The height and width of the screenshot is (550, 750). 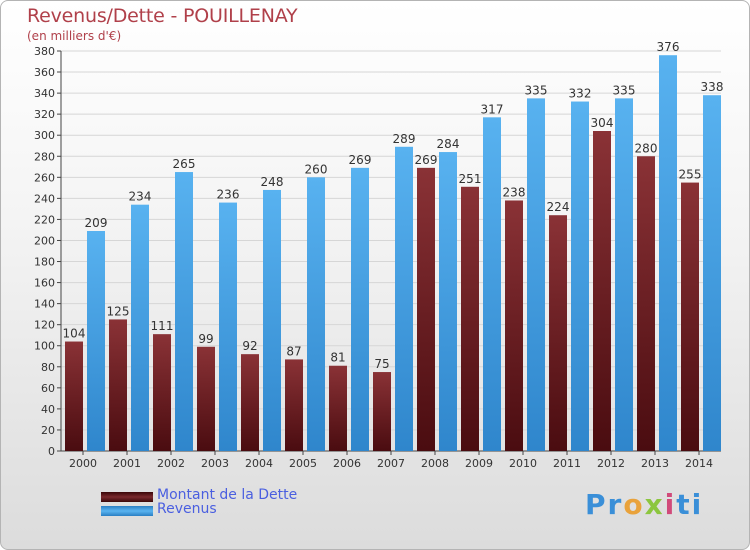 What do you see at coordinates (646, 148) in the screenshot?
I see `data-label-debt: 280` at bounding box center [646, 148].